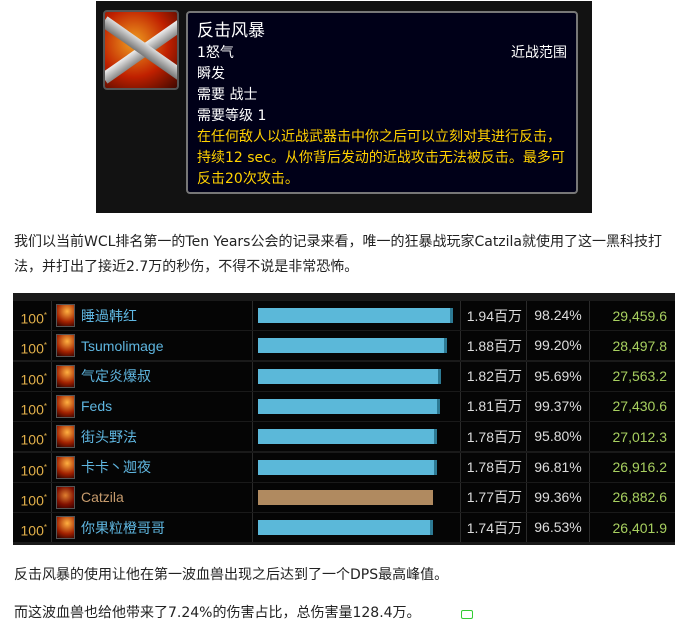 The image size is (690, 629). I want to click on name-cell: Feds, so click(152, 406).